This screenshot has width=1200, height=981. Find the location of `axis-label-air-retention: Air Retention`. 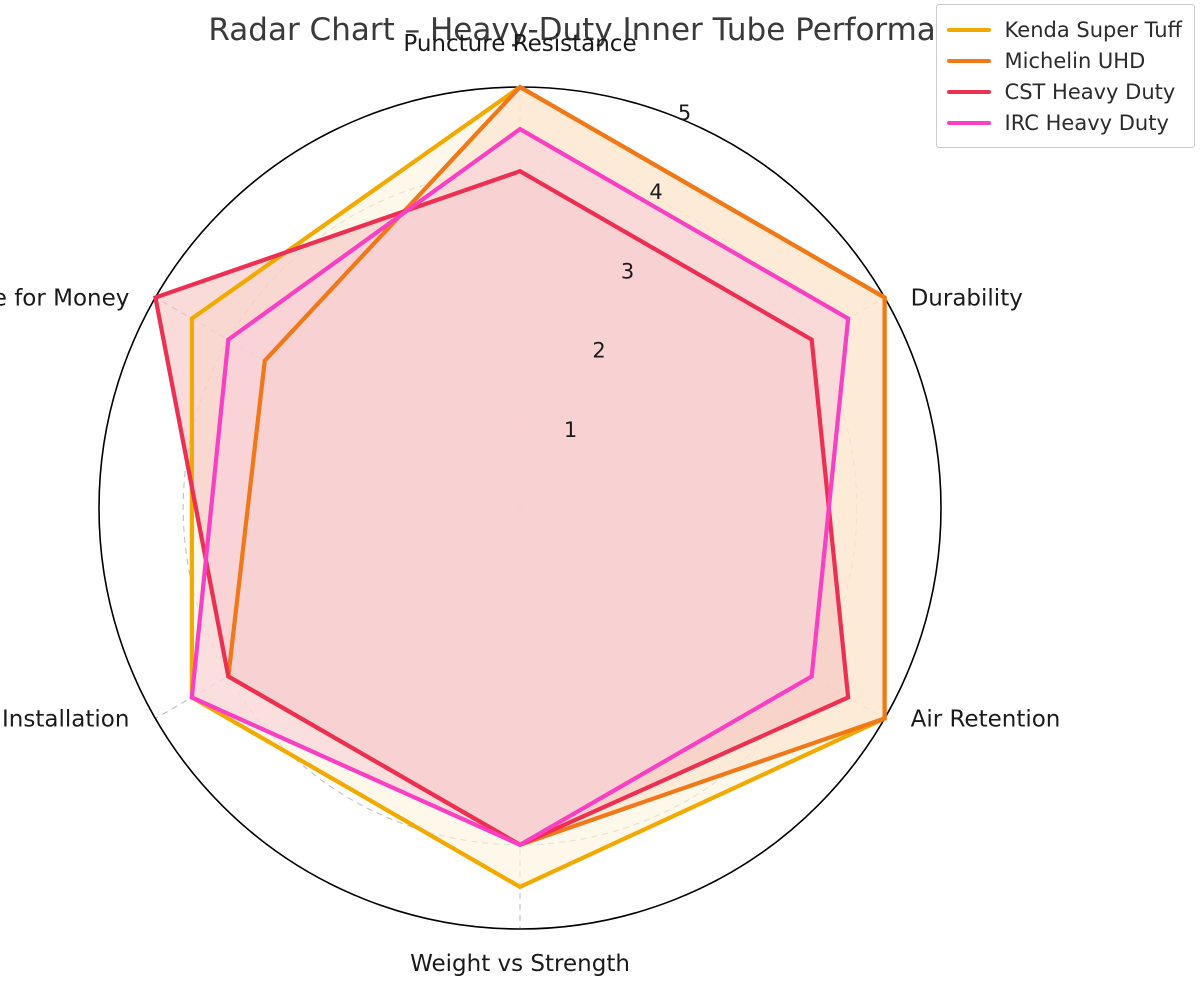

axis-label-air-retention: Air Retention is located at coordinates (986, 720).